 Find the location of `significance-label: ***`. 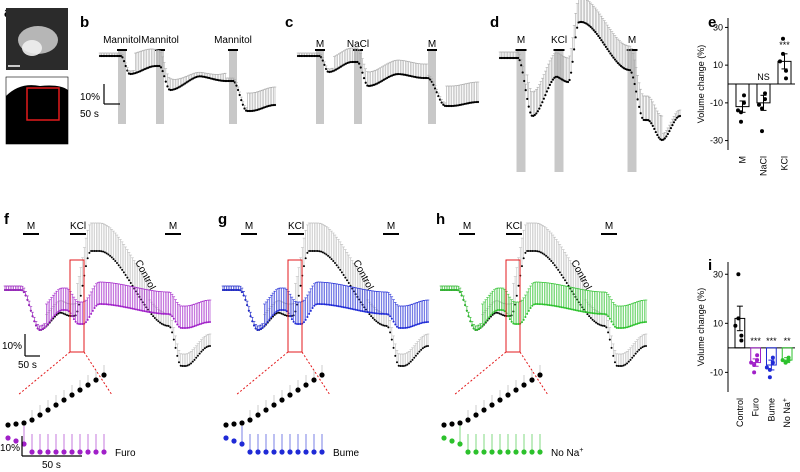

significance-label: *** is located at coordinates (771, 341).